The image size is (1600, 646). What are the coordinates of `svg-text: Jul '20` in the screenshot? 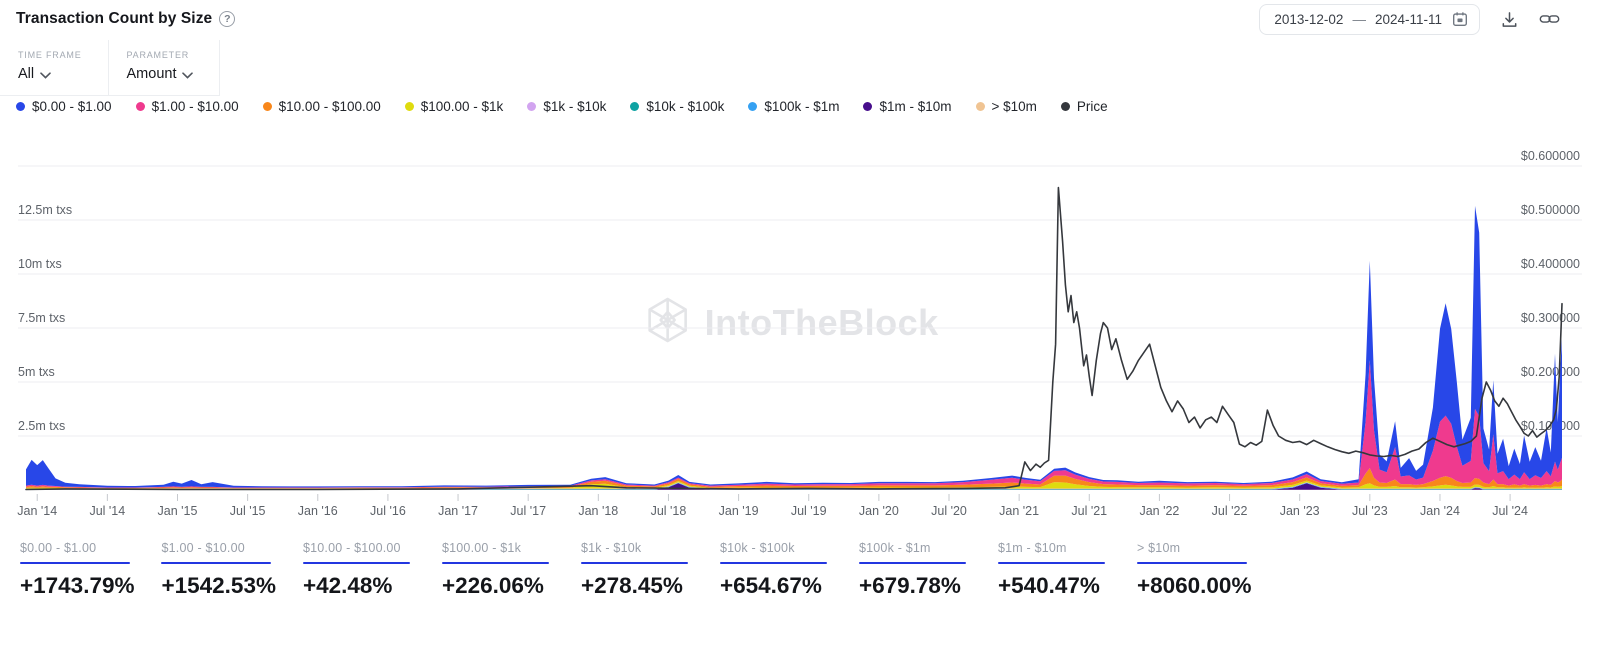 It's located at (949, 511).